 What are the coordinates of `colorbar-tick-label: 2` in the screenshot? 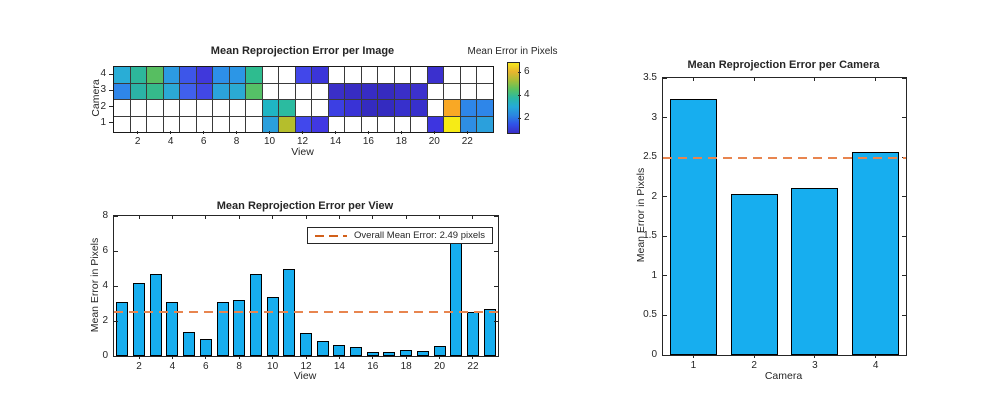 It's located at (527, 118).